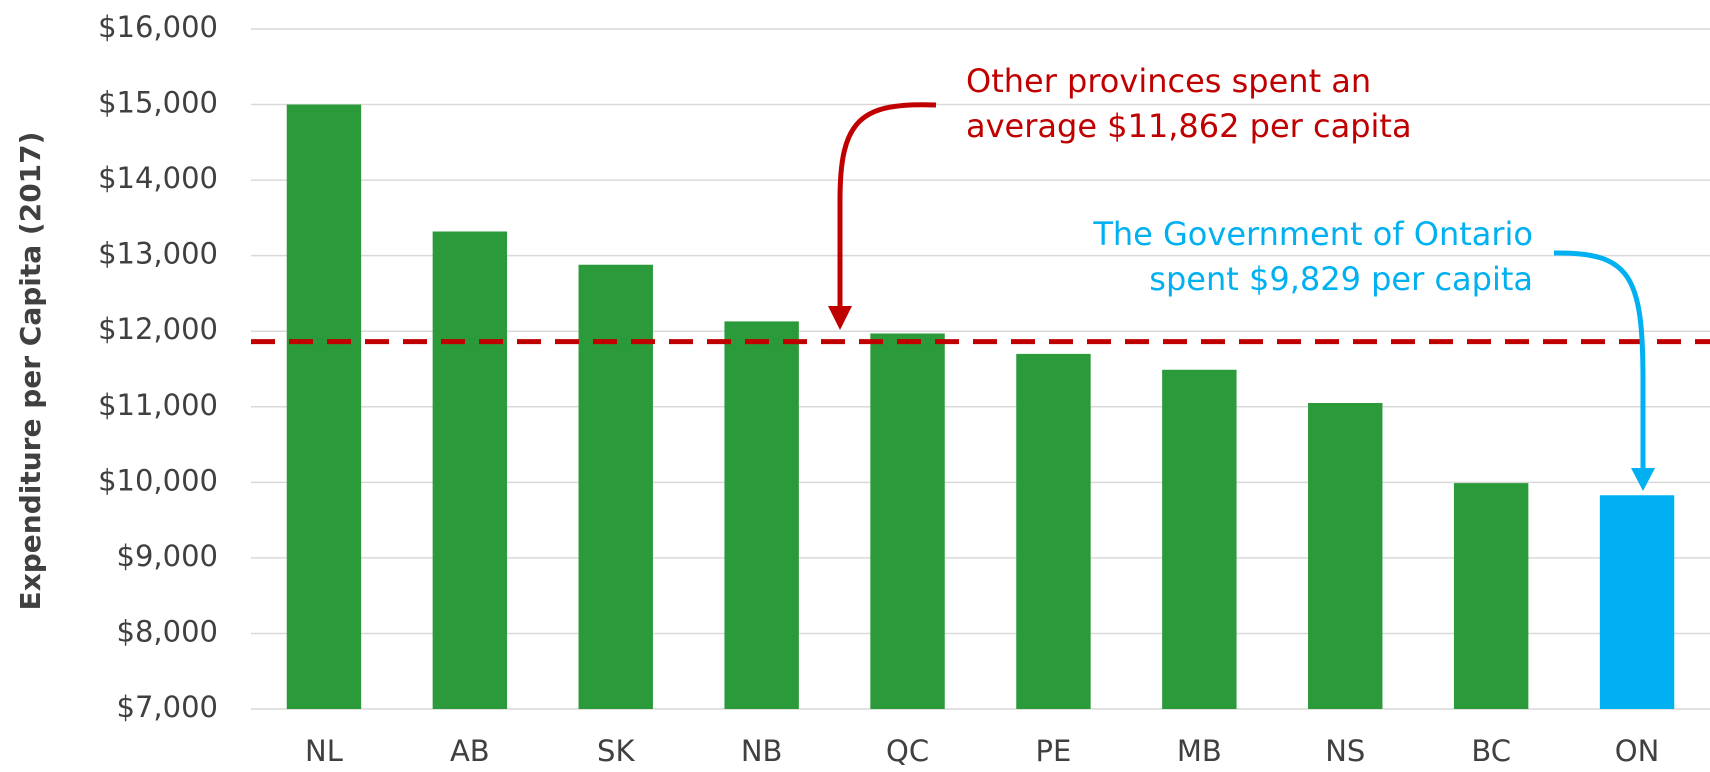 The width and height of the screenshot is (1710, 772). What do you see at coordinates (158, 329) in the screenshot?
I see `y-tick-label: $12,000` at bounding box center [158, 329].